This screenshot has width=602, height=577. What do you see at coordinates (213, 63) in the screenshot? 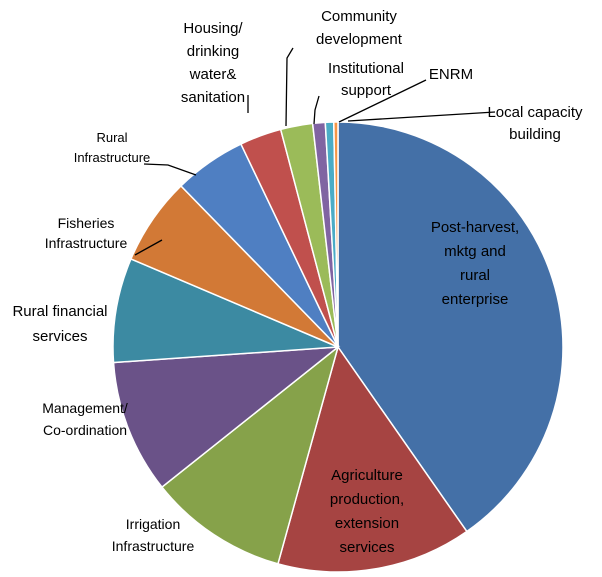
I see `slice-label-housing-drinking-water-sanitation: Housing/drinking water& sanitation` at bounding box center [213, 63].